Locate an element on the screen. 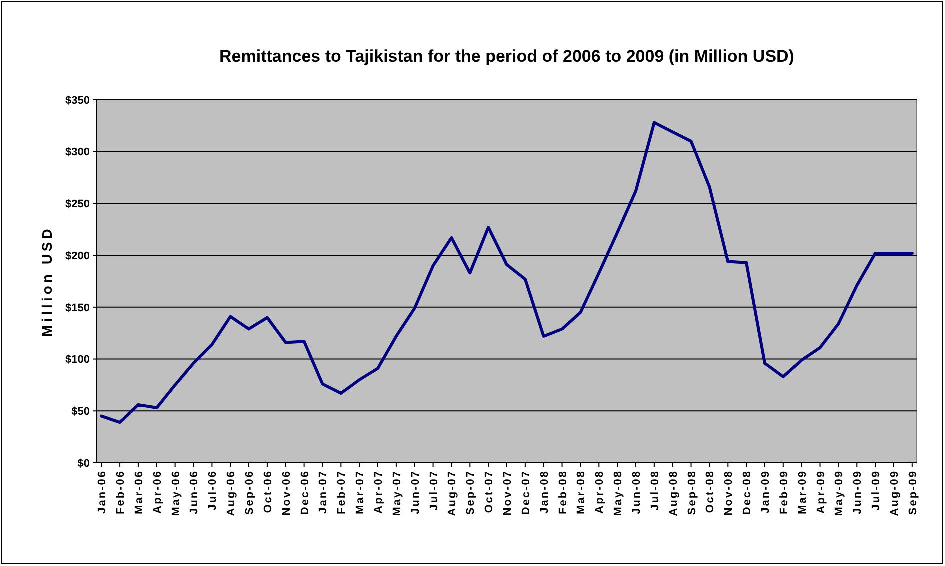  x-tick-label: Jun-09 is located at coordinates (858, 492).